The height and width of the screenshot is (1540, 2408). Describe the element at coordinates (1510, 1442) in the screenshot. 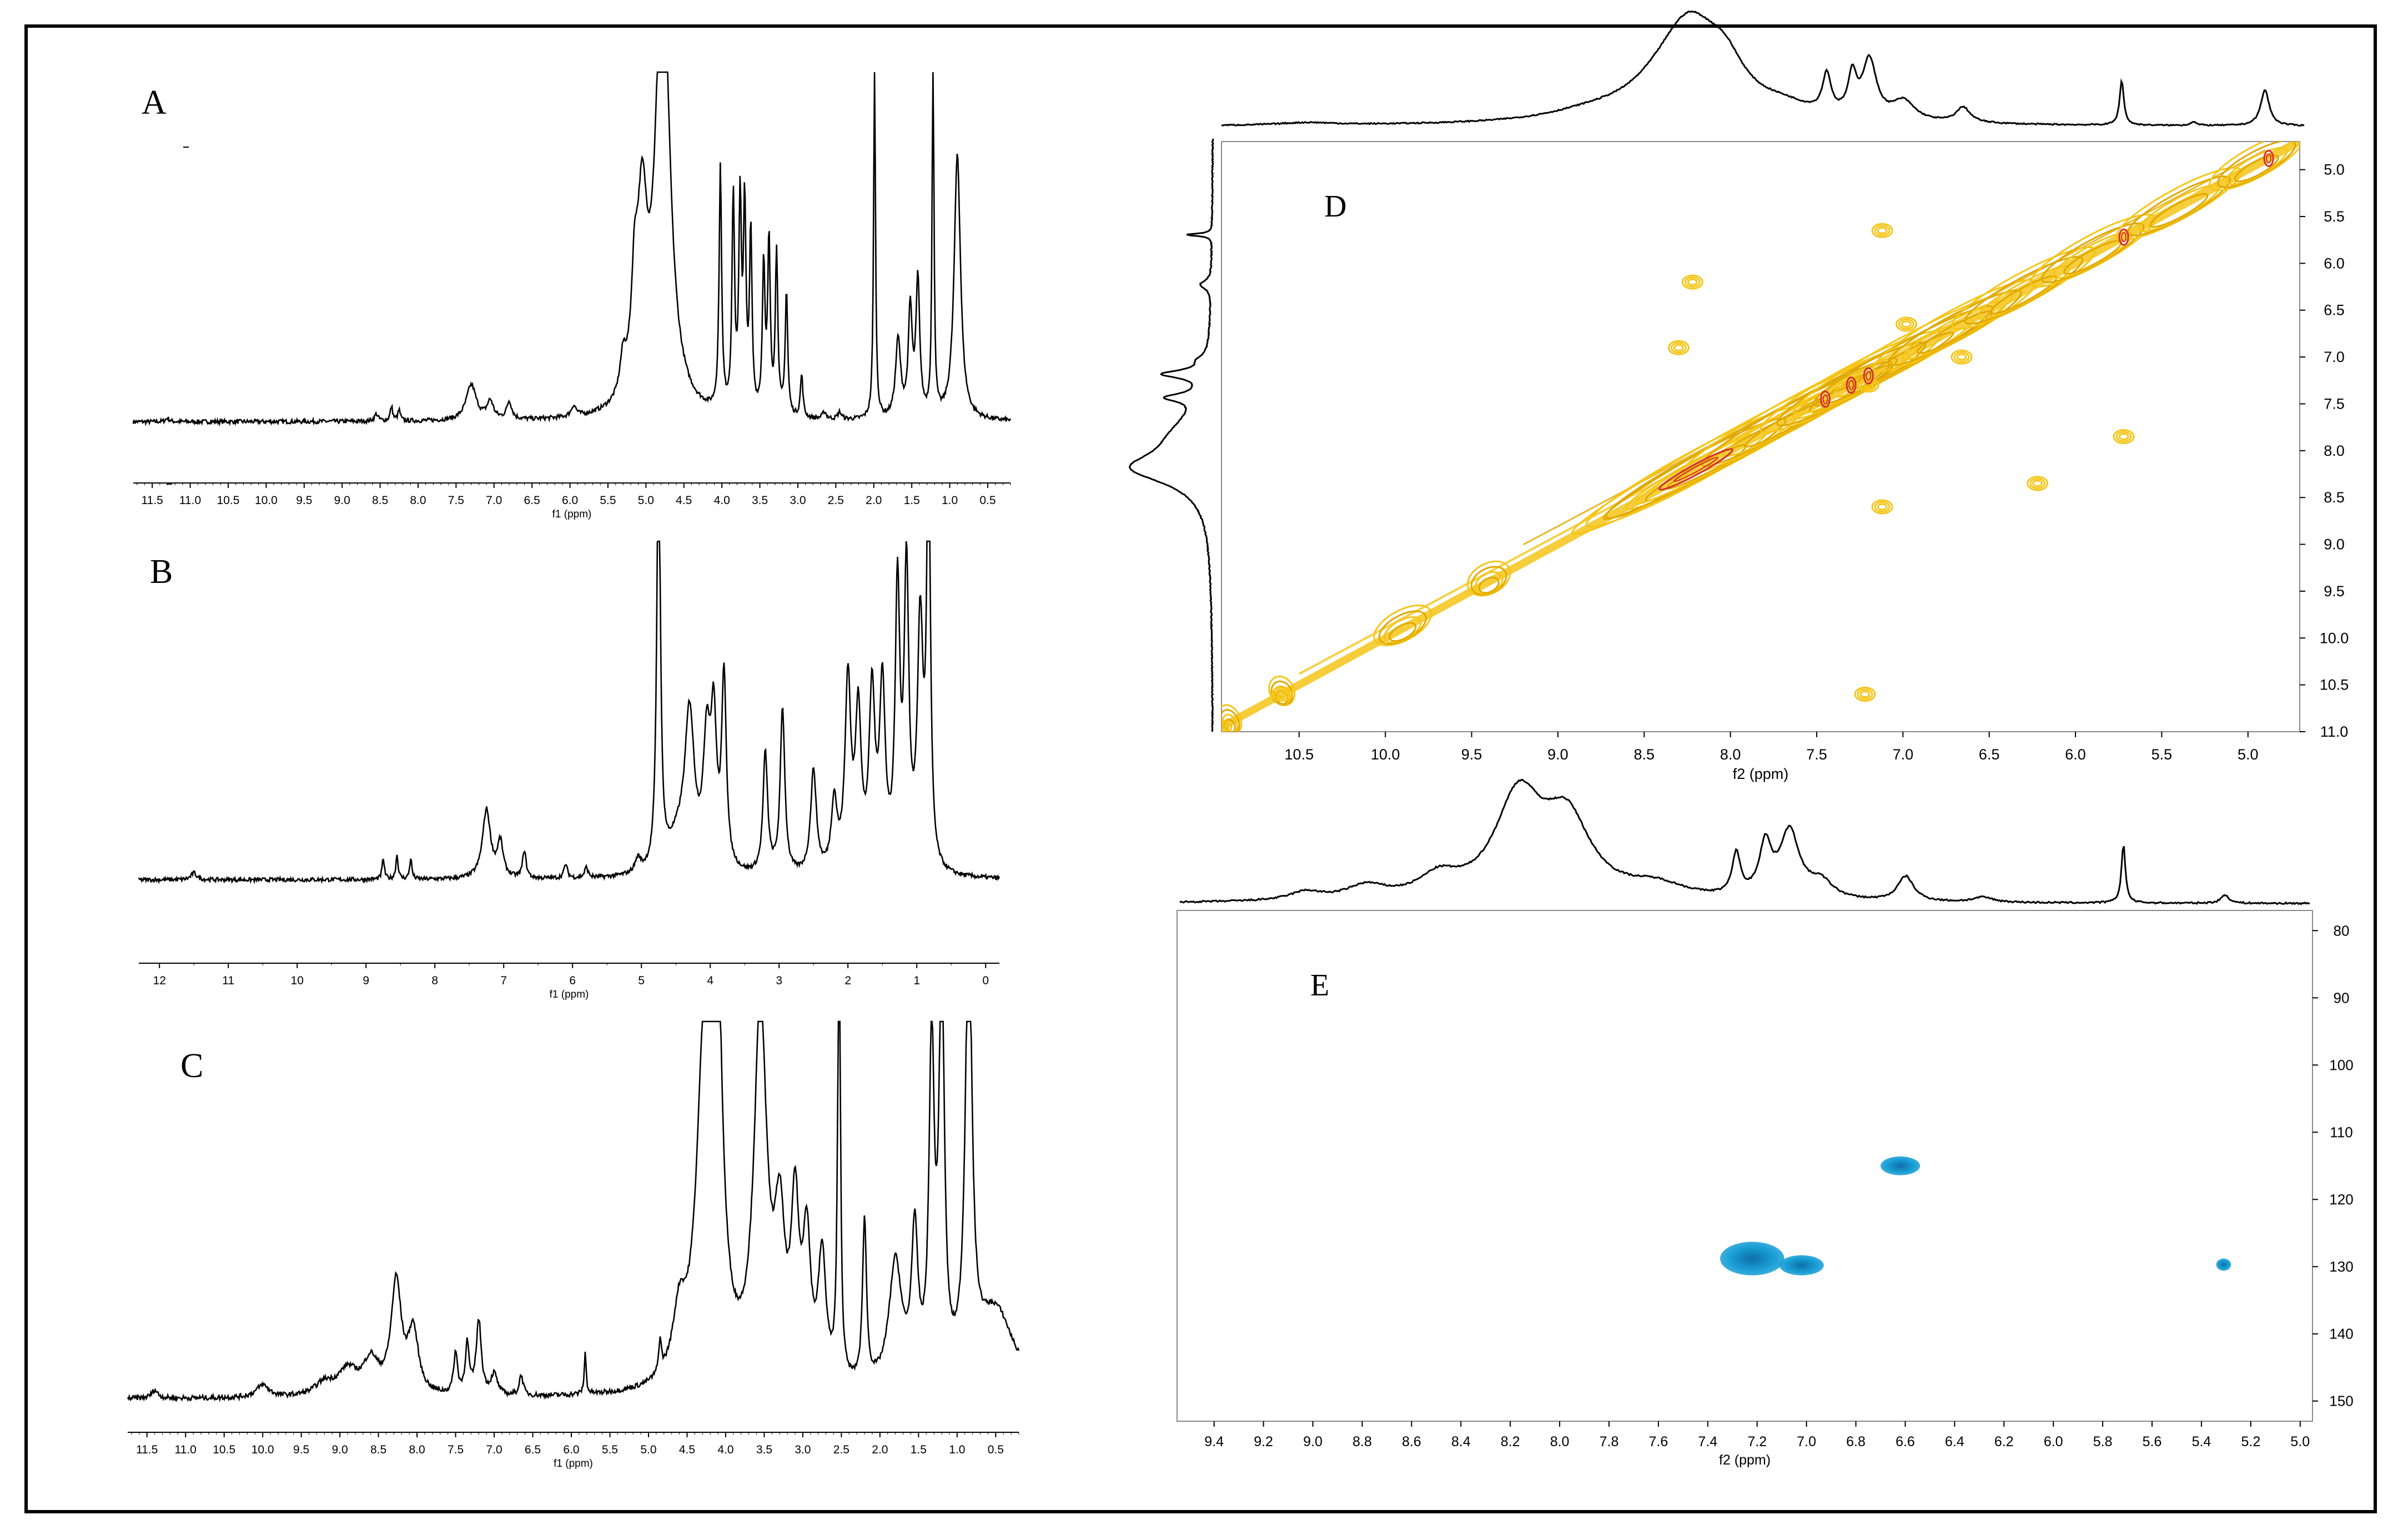

I see `x-tick-label: 8.2` at that location.